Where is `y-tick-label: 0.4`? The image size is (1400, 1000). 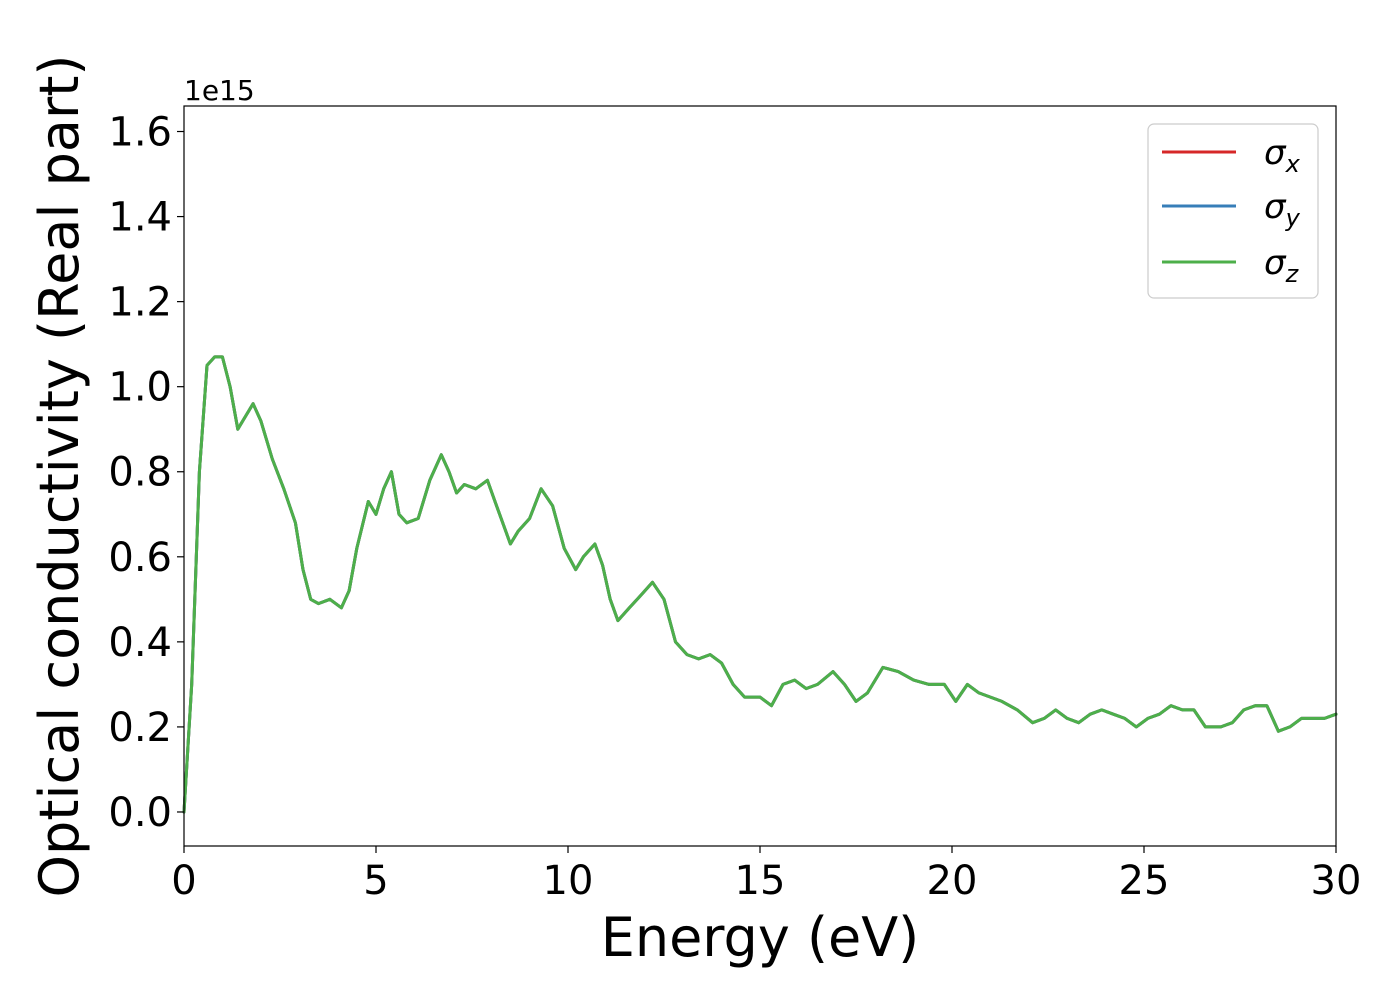
y-tick-label: 0.4 is located at coordinates (140, 643).